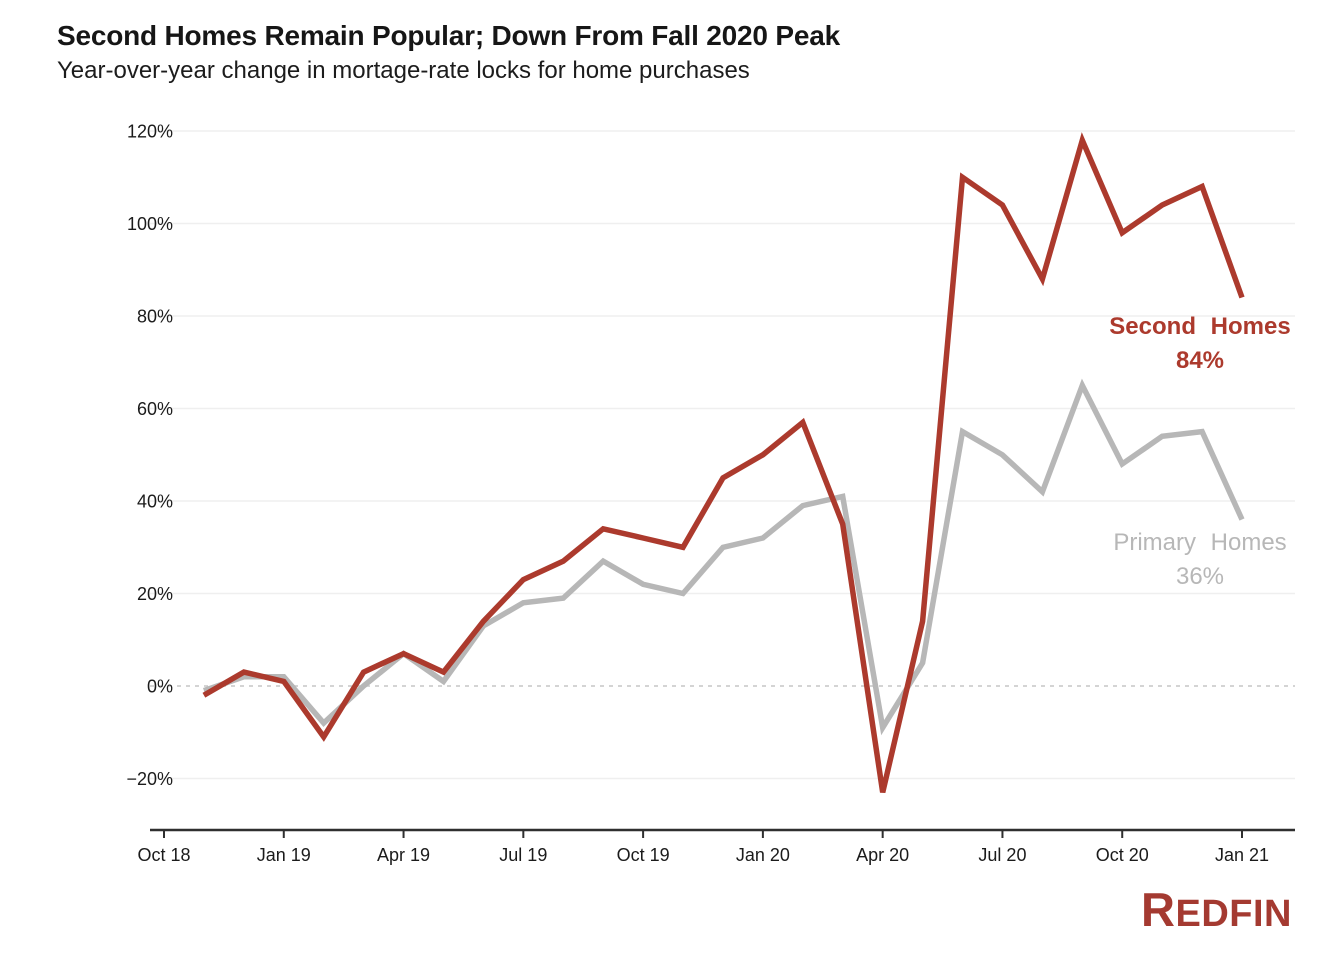 The image size is (1336, 970). What do you see at coordinates (1233, 914) in the screenshot?
I see `redfin-logo-rest: EDFIN` at bounding box center [1233, 914].